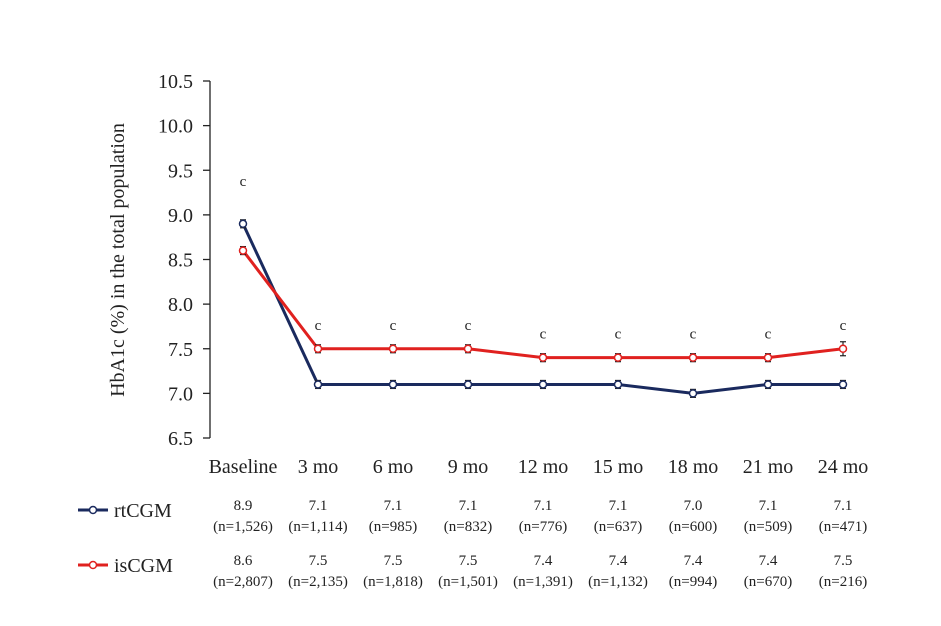  Describe the element at coordinates (143, 511) in the screenshot. I see `legend-label: rtCGM` at that location.